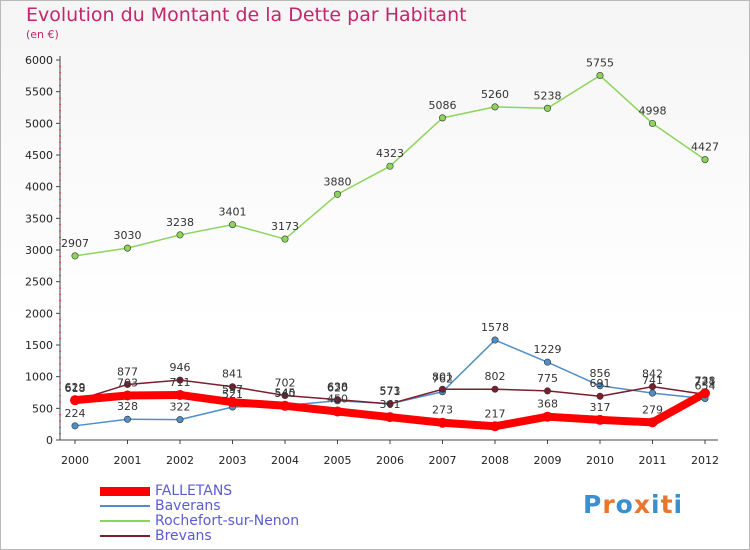  I want to click on y-tick-label: 0, so click(49, 440).